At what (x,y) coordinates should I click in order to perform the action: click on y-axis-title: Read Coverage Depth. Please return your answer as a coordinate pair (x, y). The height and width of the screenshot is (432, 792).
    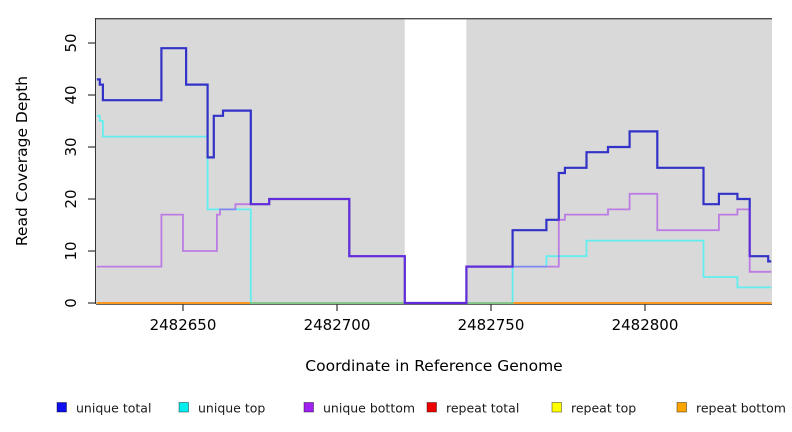
    Looking at the image, I should click on (22, 161).